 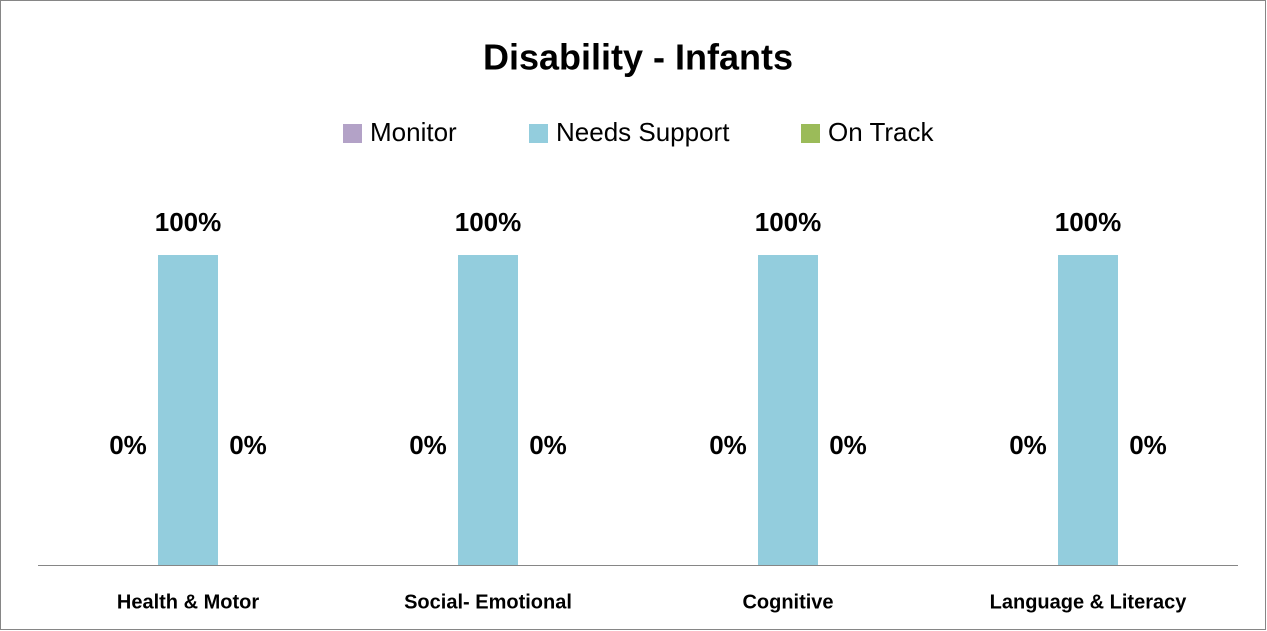 What do you see at coordinates (881, 132) in the screenshot?
I see `legend-label: On Track` at bounding box center [881, 132].